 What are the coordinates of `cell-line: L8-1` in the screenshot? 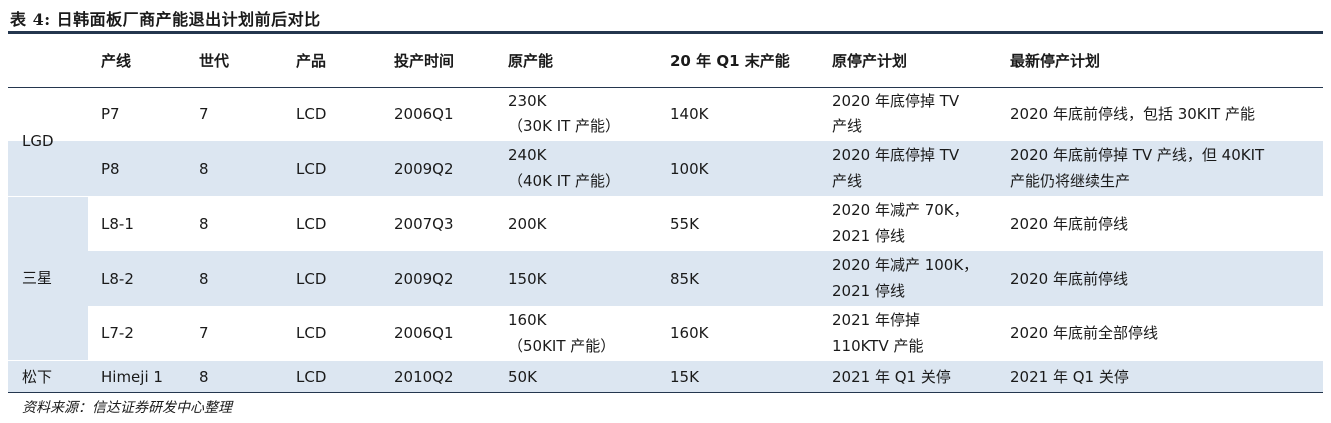 It's located at (117, 224).